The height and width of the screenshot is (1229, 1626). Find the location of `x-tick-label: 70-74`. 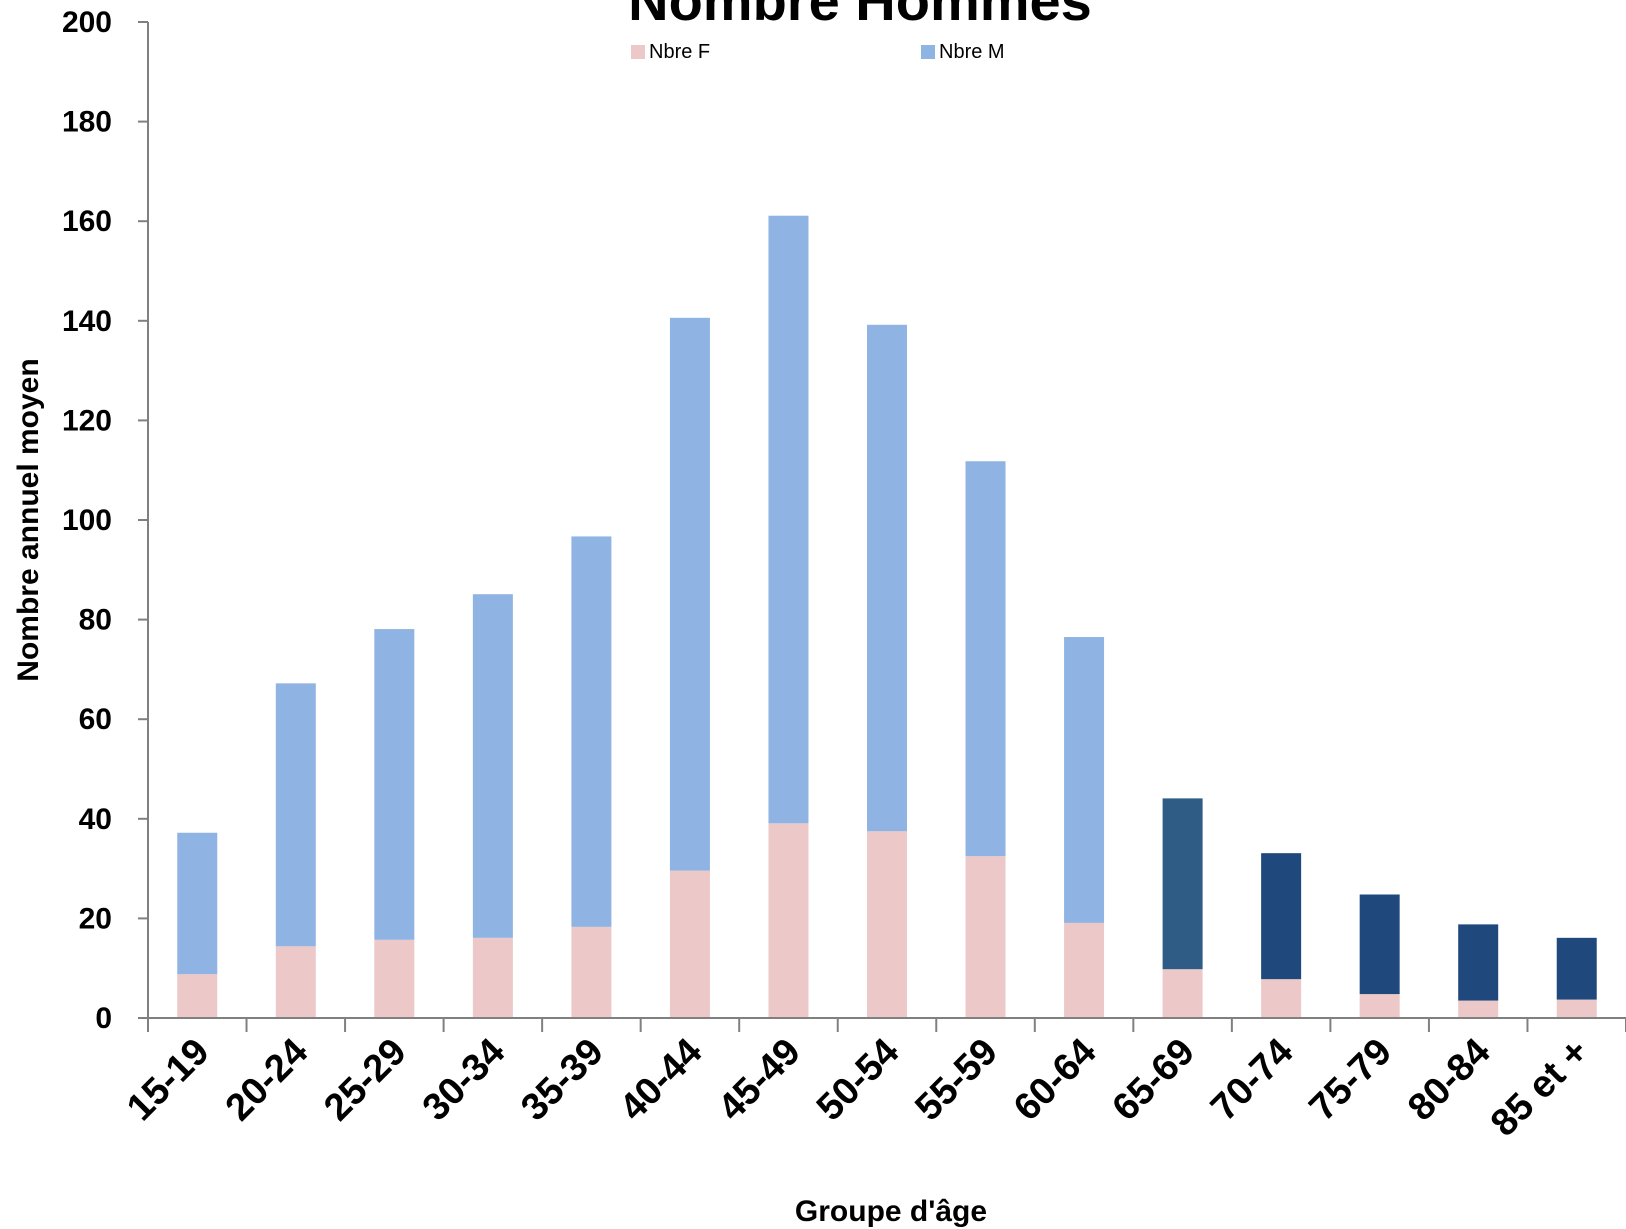

x-tick-label: 70-74 is located at coordinates (1252, 1080).